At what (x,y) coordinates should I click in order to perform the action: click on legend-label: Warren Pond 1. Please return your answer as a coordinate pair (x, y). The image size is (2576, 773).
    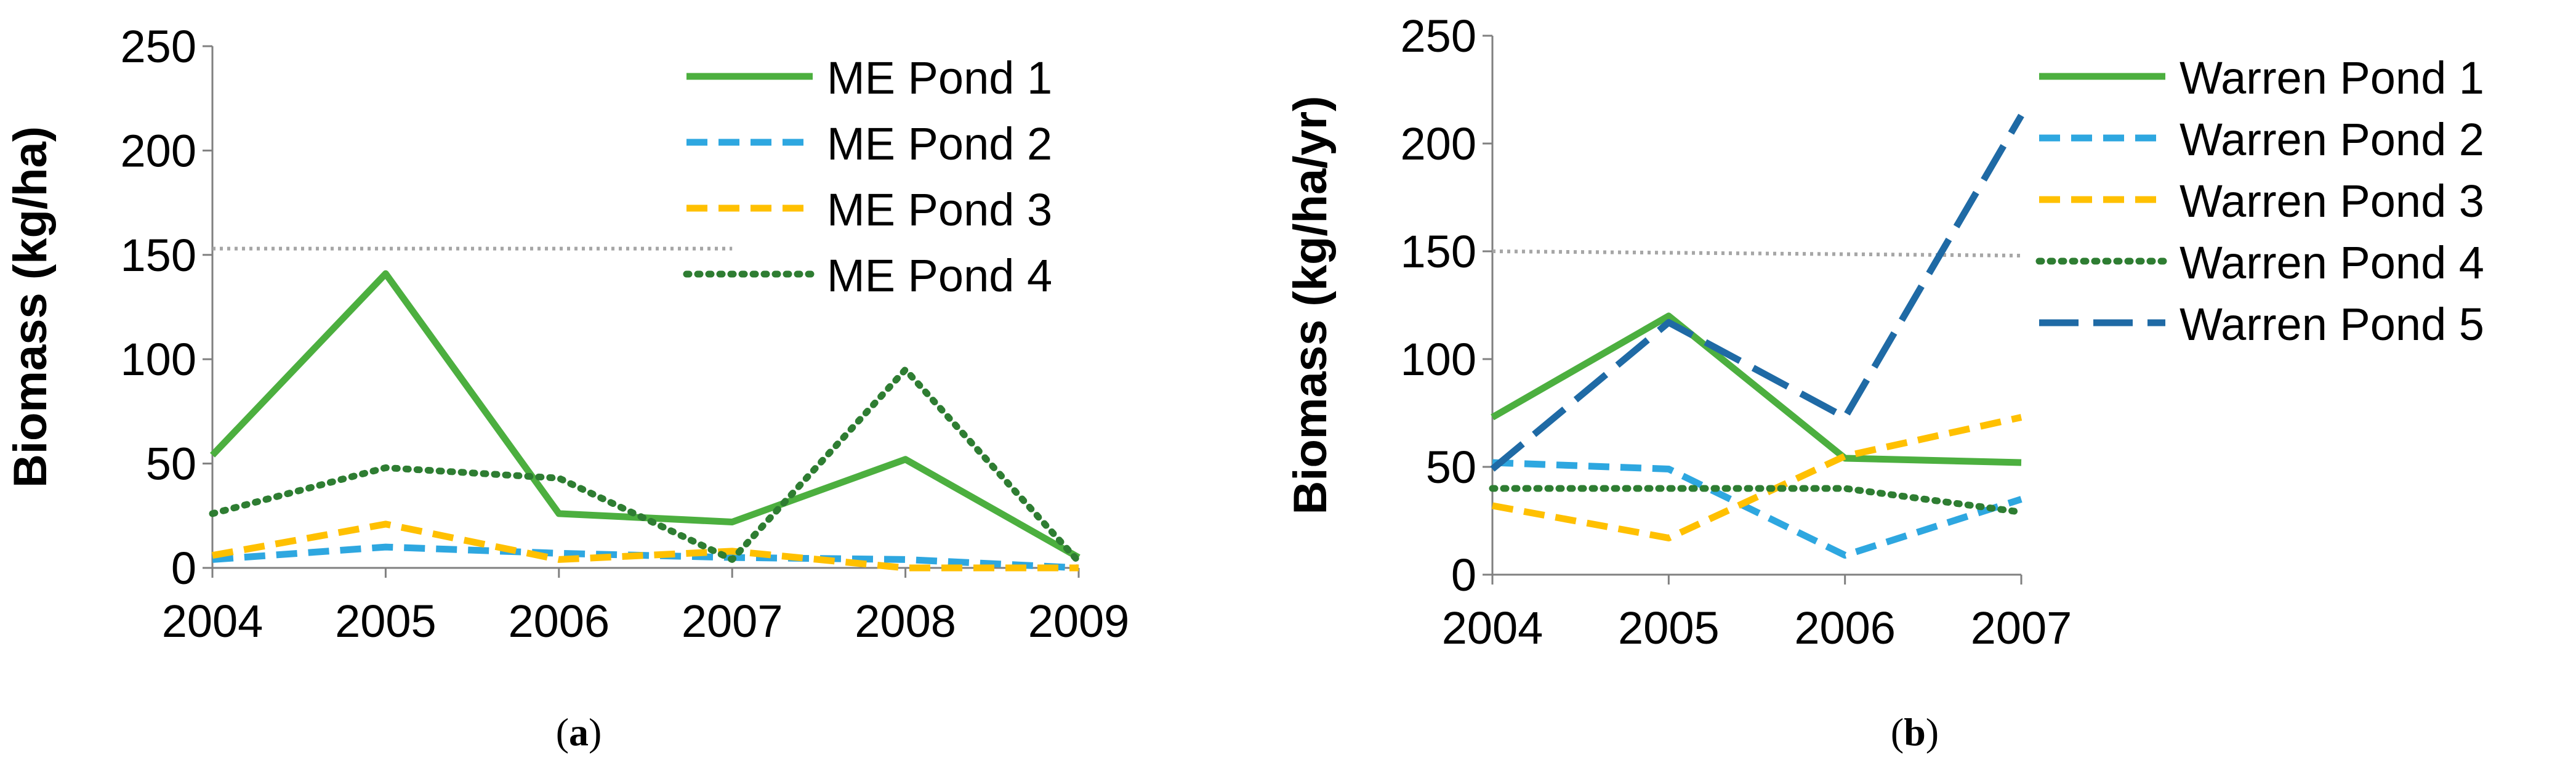
    Looking at the image, I should click on (2332, 77).